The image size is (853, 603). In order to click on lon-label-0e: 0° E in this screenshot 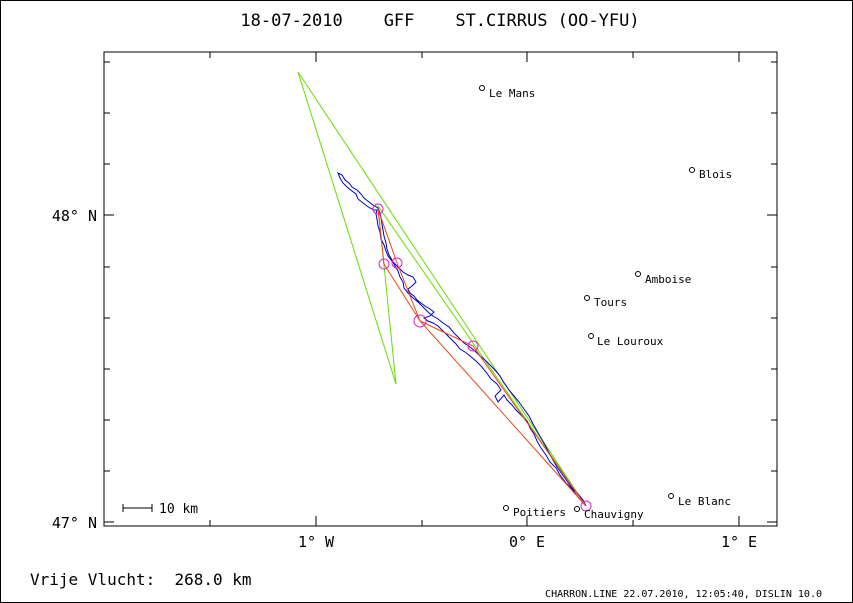, I will do `click(527, 542)`.